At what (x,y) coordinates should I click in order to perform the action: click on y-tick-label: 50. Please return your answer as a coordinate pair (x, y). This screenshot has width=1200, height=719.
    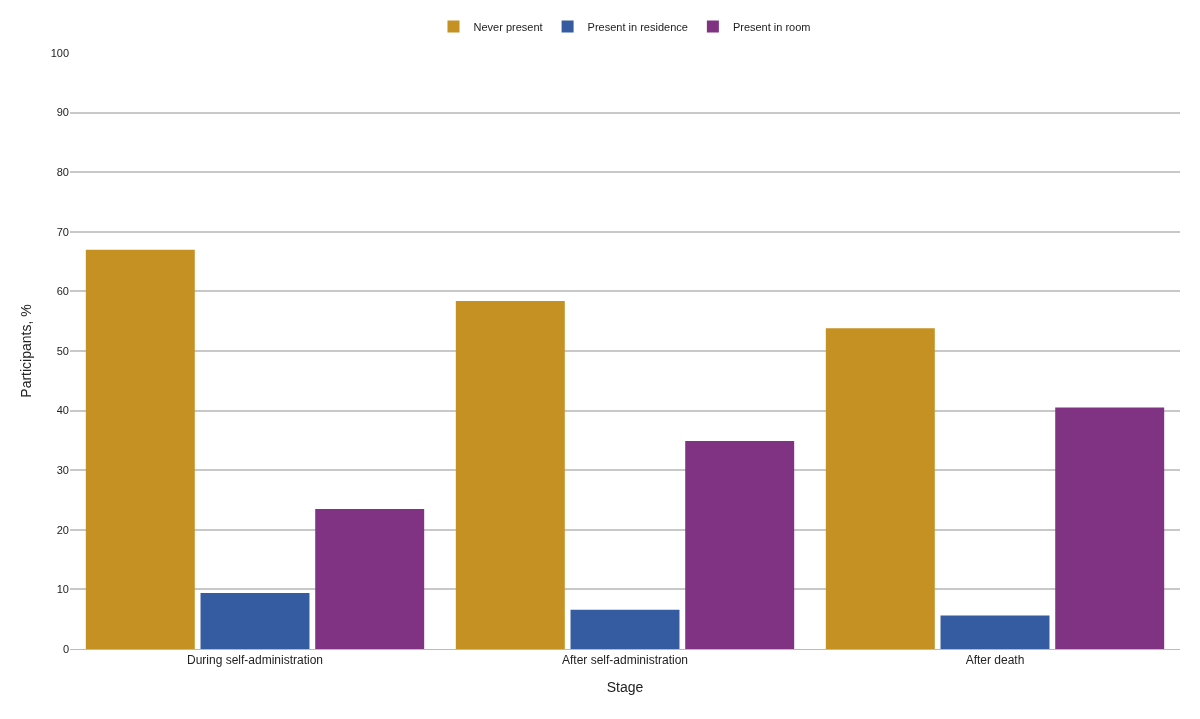
    Looking at the image, I should click on (62, 350).